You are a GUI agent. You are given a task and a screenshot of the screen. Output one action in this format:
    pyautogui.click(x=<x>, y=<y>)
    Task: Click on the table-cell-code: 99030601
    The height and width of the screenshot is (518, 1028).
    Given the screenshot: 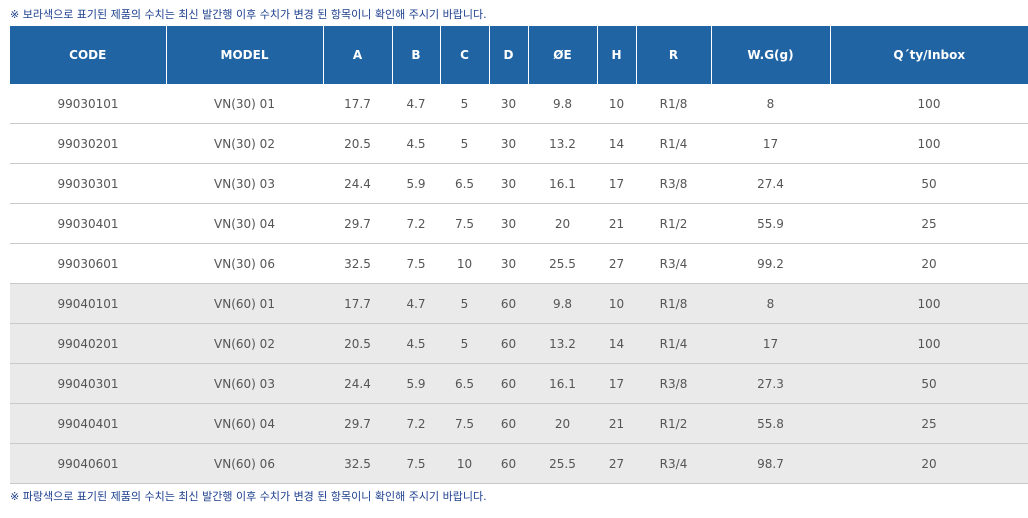 What is the action you would take?
    pyautogui.click(x=88, y=263)
    